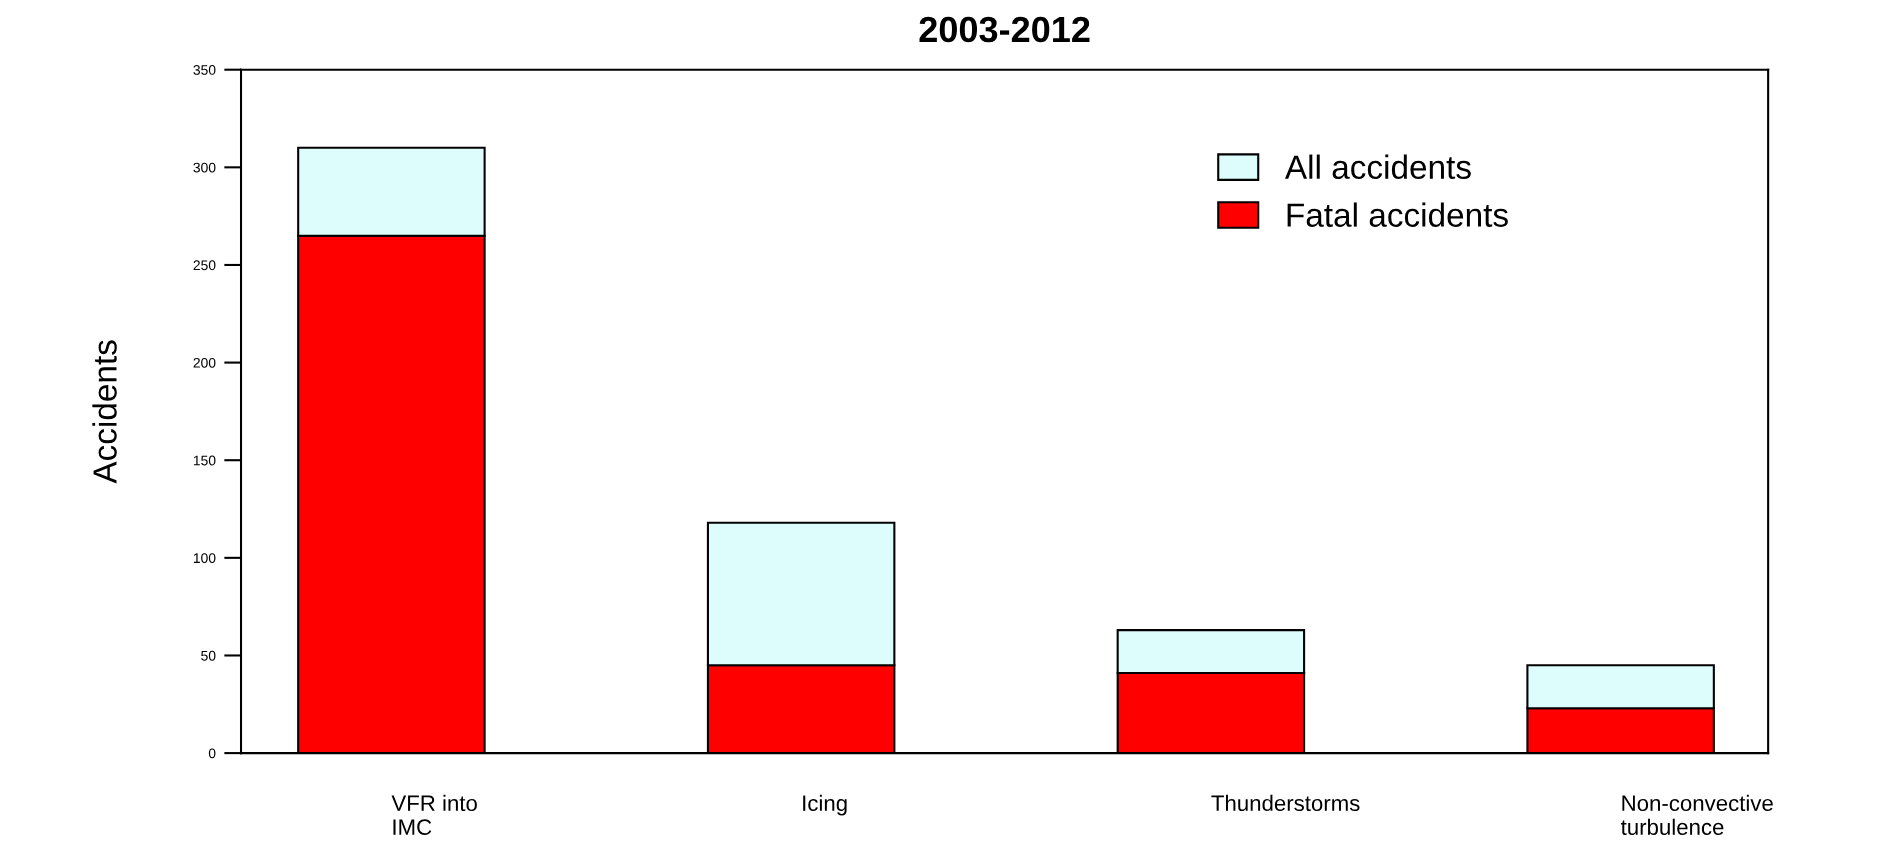  Describe the element at coordinates (204, 70) in the screenshot. I see `y-tick-label: 350` at that location.